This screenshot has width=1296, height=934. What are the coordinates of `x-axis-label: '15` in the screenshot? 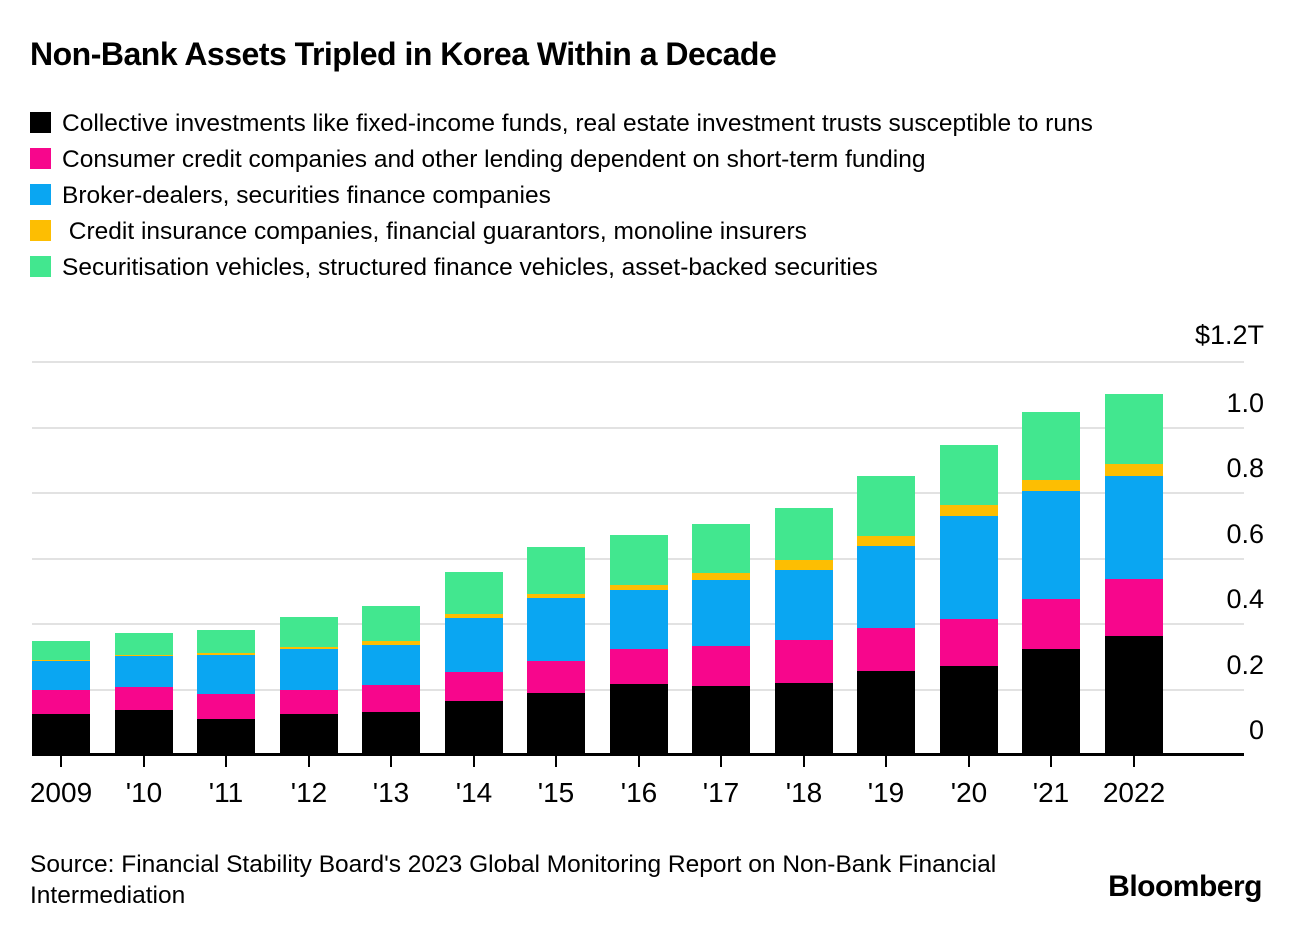 It's located at (556, 792).